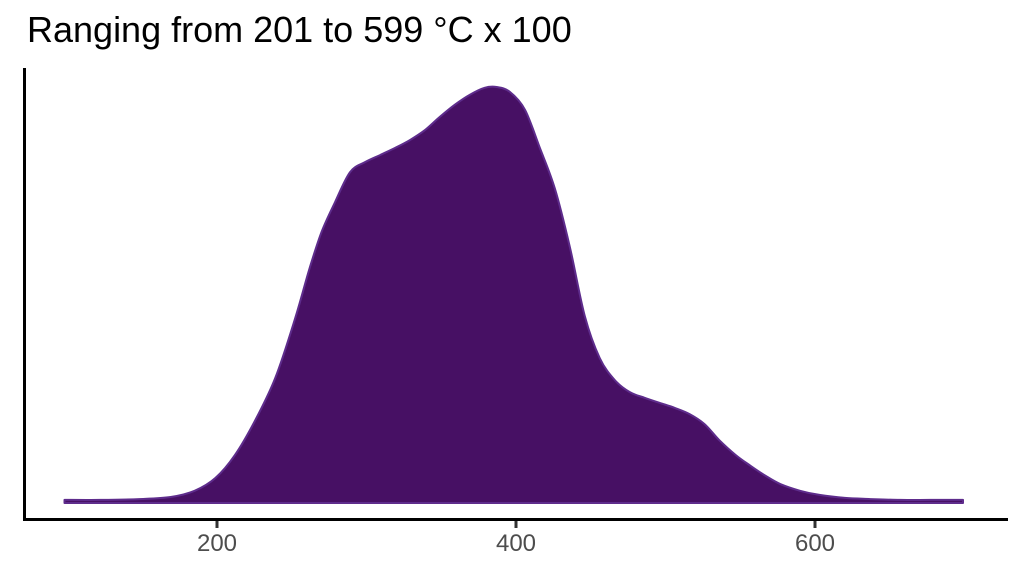 Image resolution: width=1024 pixels, height=576 pixels. What do you see at coordinates (299, 29) in the screenshot?
I see `chart-title: Ranging from 201 to 599 °C x 100` at bounding box center [299, 29].